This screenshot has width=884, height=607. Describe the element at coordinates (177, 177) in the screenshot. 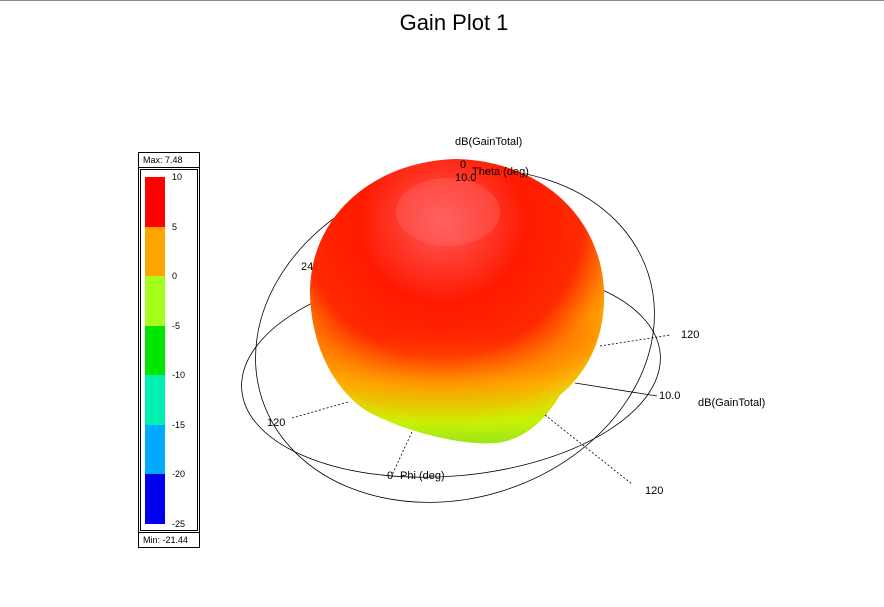

I see `colorbar-tick-label: 10` at that location.